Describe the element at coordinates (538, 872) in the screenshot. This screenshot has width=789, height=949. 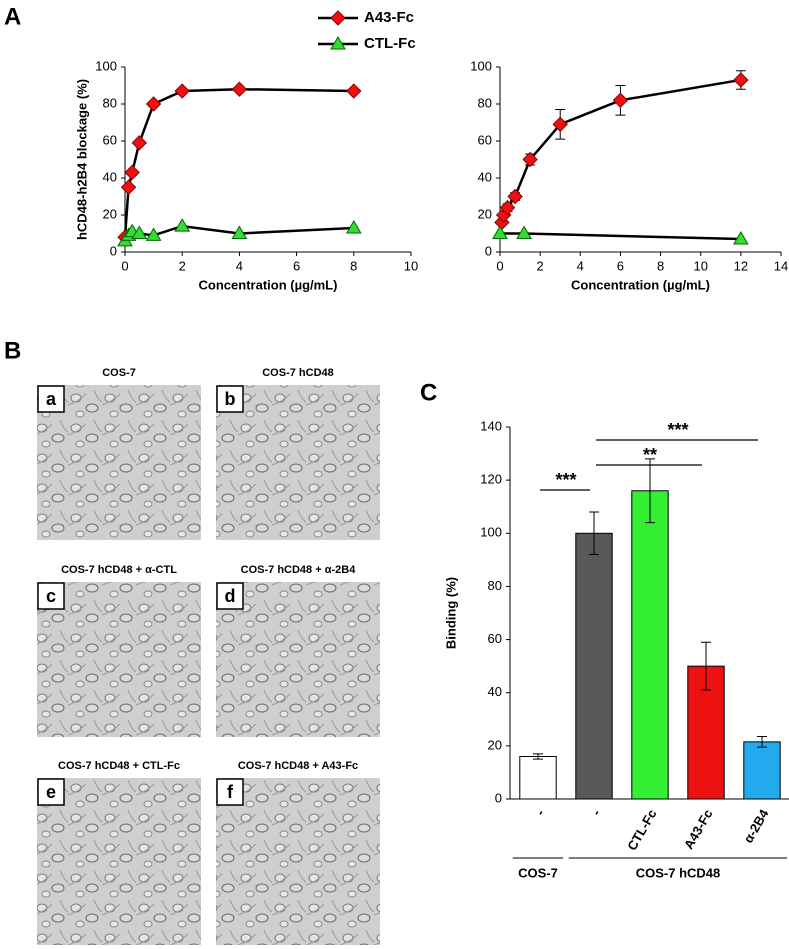
I see `group-label: COS-7` at that location.